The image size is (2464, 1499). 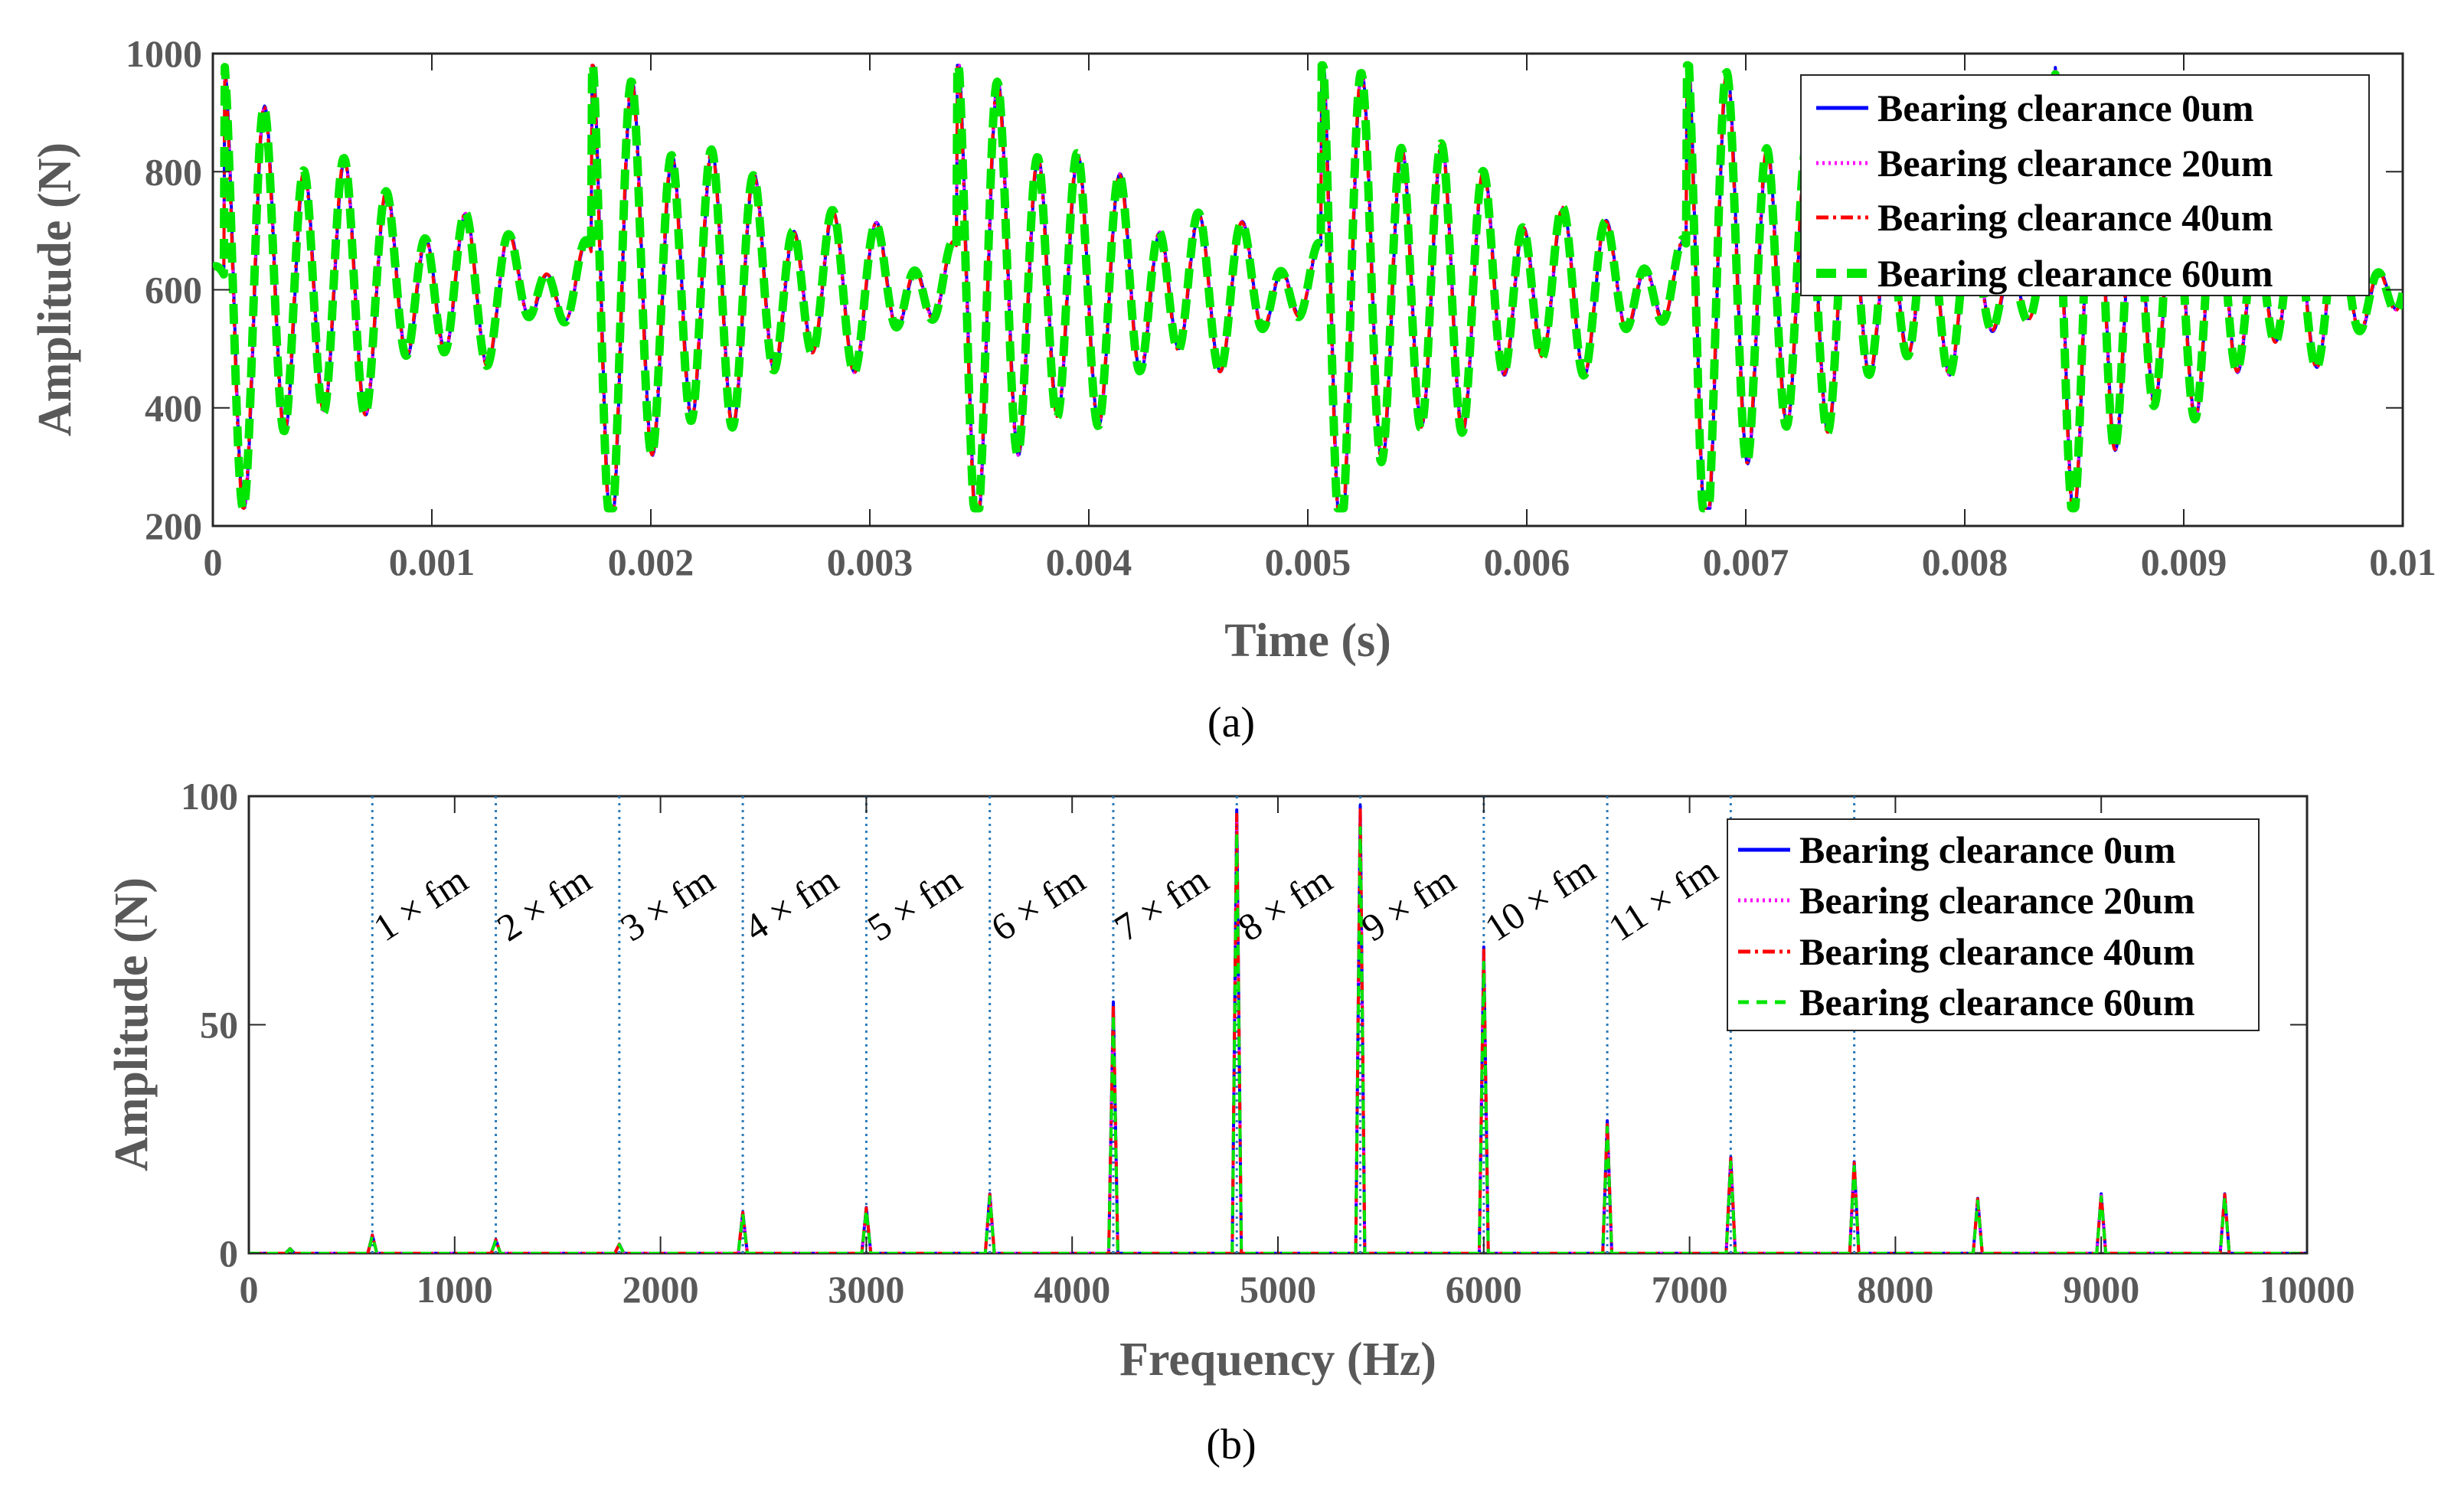 I want to click on y-axis-label-a: Amplitude (N), so click(x=55, y=289).